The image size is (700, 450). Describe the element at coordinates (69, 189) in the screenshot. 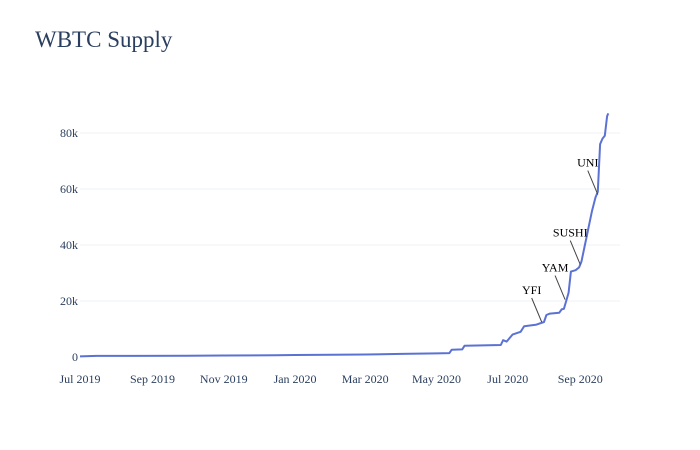

I see `y-tick-label: 60k` at that location.